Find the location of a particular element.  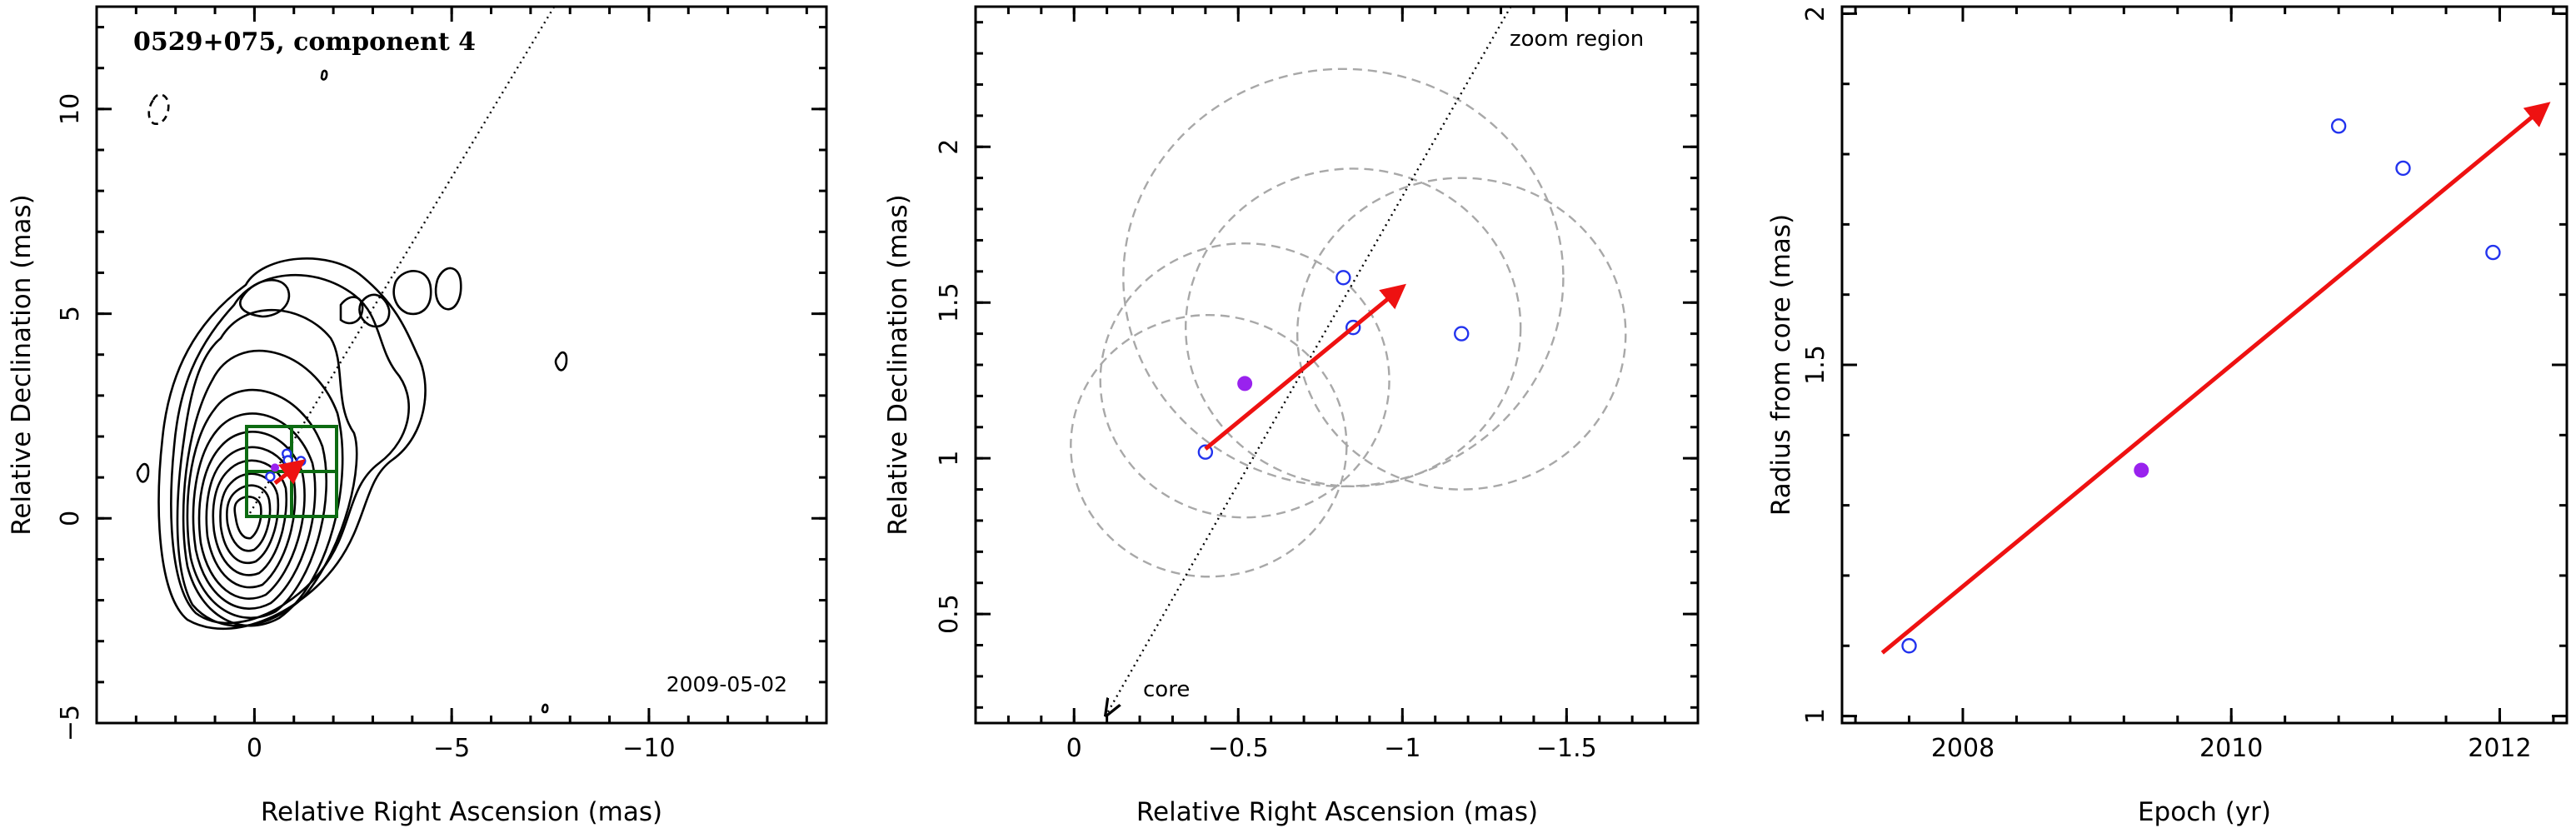

panel2-xlabel: Relative Right Ascension (mas) is located at coordinates (1337, 812).